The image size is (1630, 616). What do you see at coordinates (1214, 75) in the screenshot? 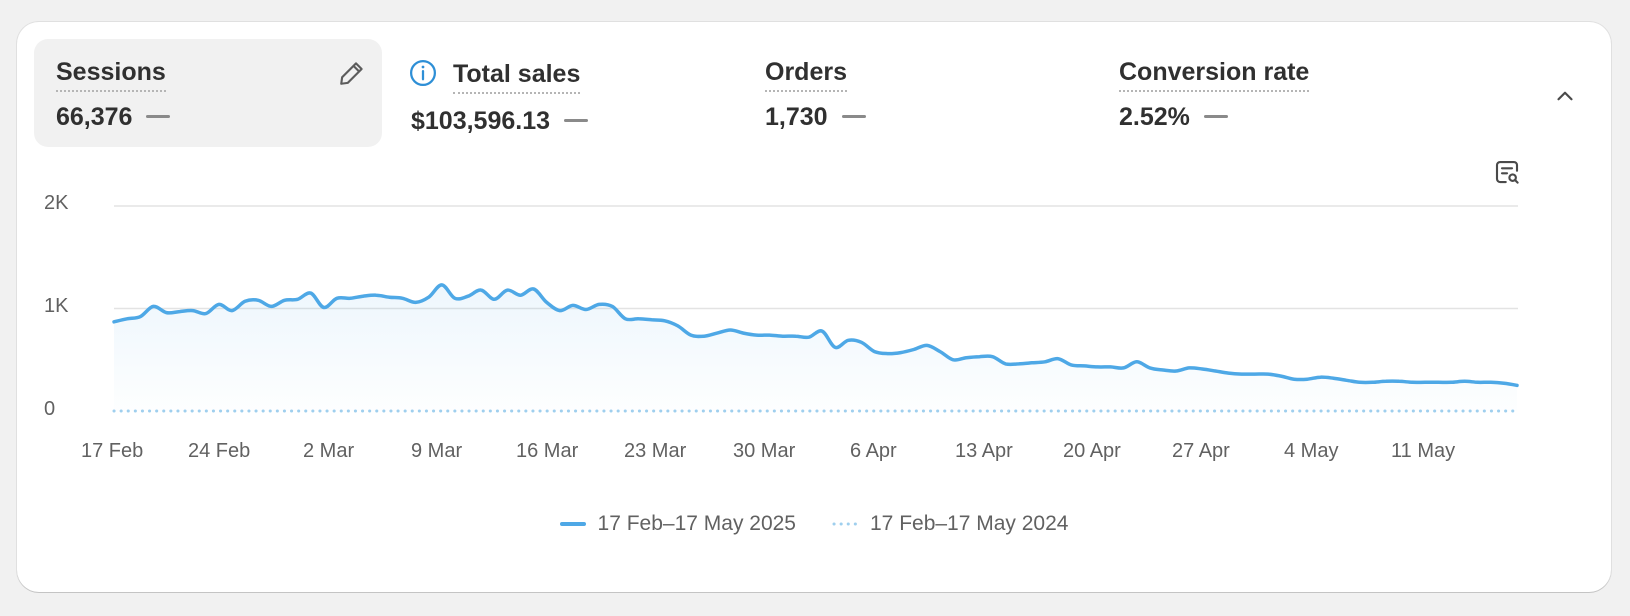
I see `metric-label-conversion-rate: Conversion rate` at bounding box center [1214, 75].